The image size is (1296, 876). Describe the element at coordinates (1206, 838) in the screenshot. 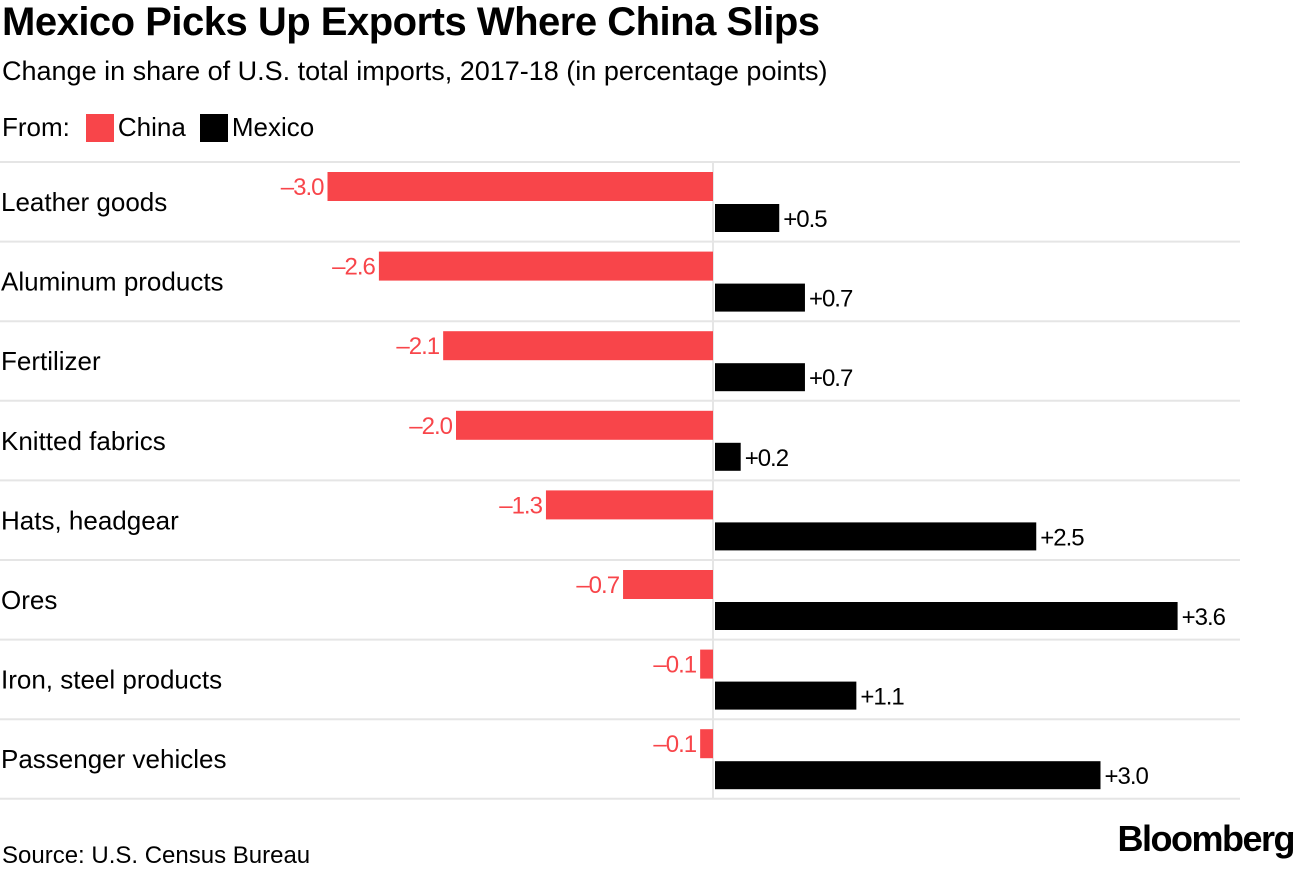

I see `bloomberg-logo: Bloomberg` at that location.